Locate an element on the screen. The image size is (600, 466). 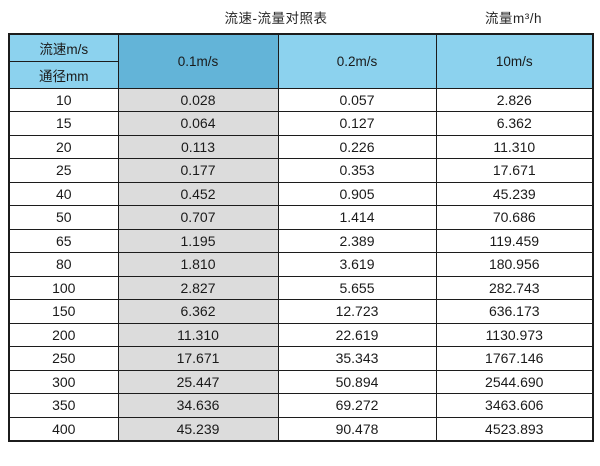
flow-cell-0-2ms: 0.905 is located at coordinates (357, 193).